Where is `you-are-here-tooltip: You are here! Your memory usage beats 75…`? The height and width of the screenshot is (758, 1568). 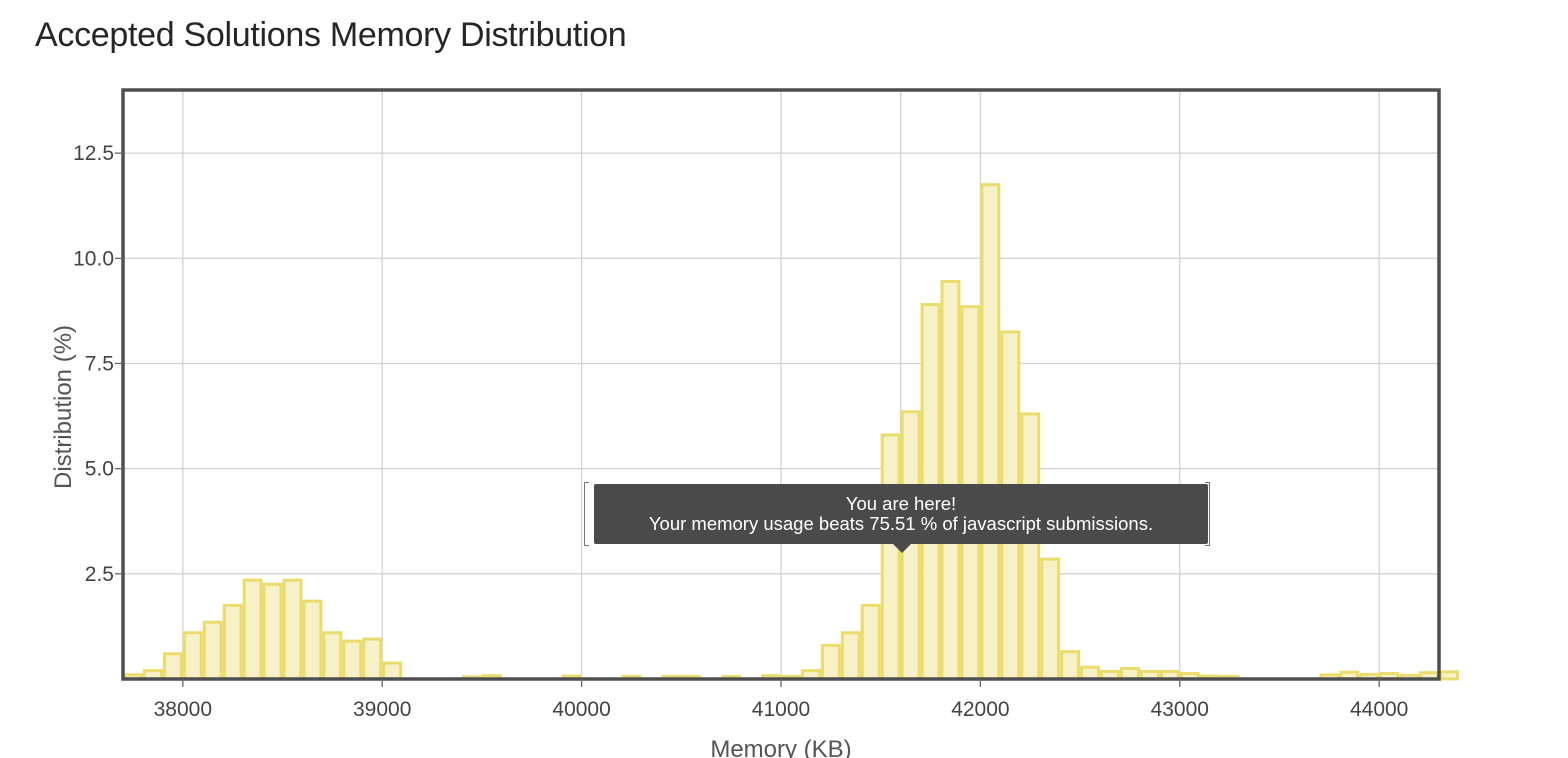
you-are-here-tooltip: You are here! Your memory usage beats 75… is located at coordinates (901, 514).